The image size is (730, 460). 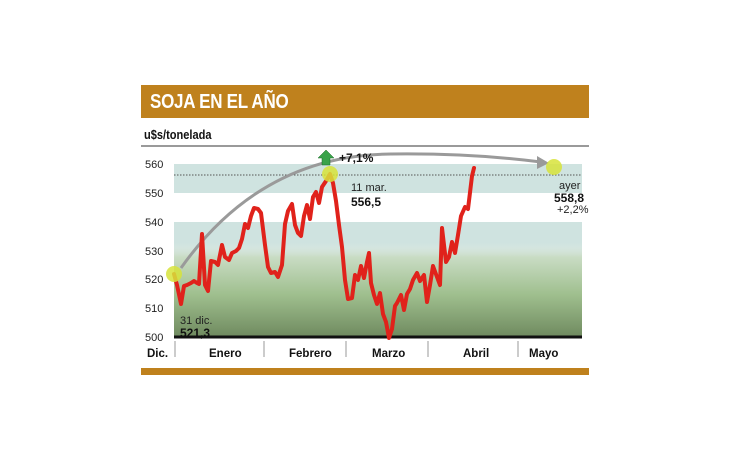 I want to click on peak-value-label: 556,5, so click(x=366, y=202).